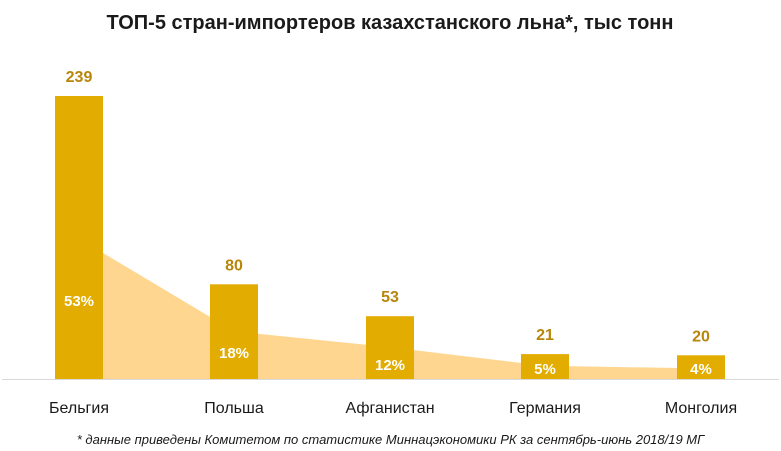 Image resolution: width=781 pixels, height=451 pixels. What do you see at coordinates (701, 336) in the screenshot?
I see `bar-value-label: 20` at bounding box center [701, 336].